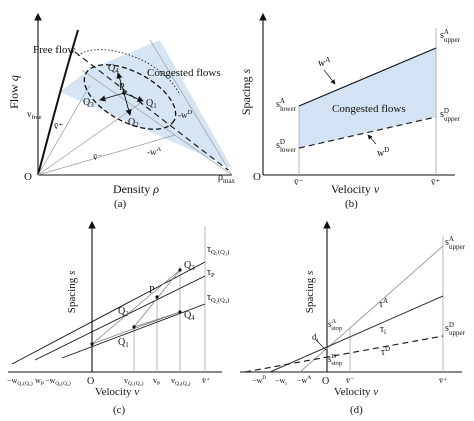 The height and width of the screenshot is (421, 474). I want to click on c-q4-label: Q4, so click(189, 316).